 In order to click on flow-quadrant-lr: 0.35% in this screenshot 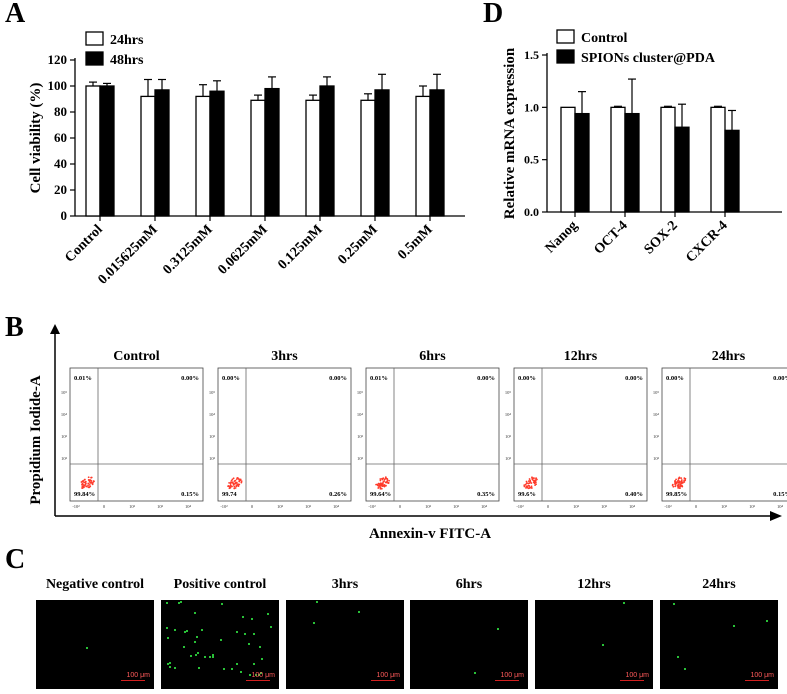, I will do `click(486, 494)`.